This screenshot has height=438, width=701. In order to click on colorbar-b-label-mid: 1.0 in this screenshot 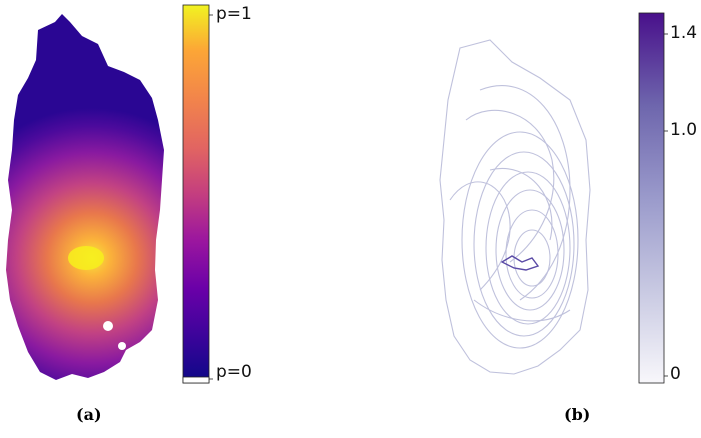, I will do `click(684, 130)`.